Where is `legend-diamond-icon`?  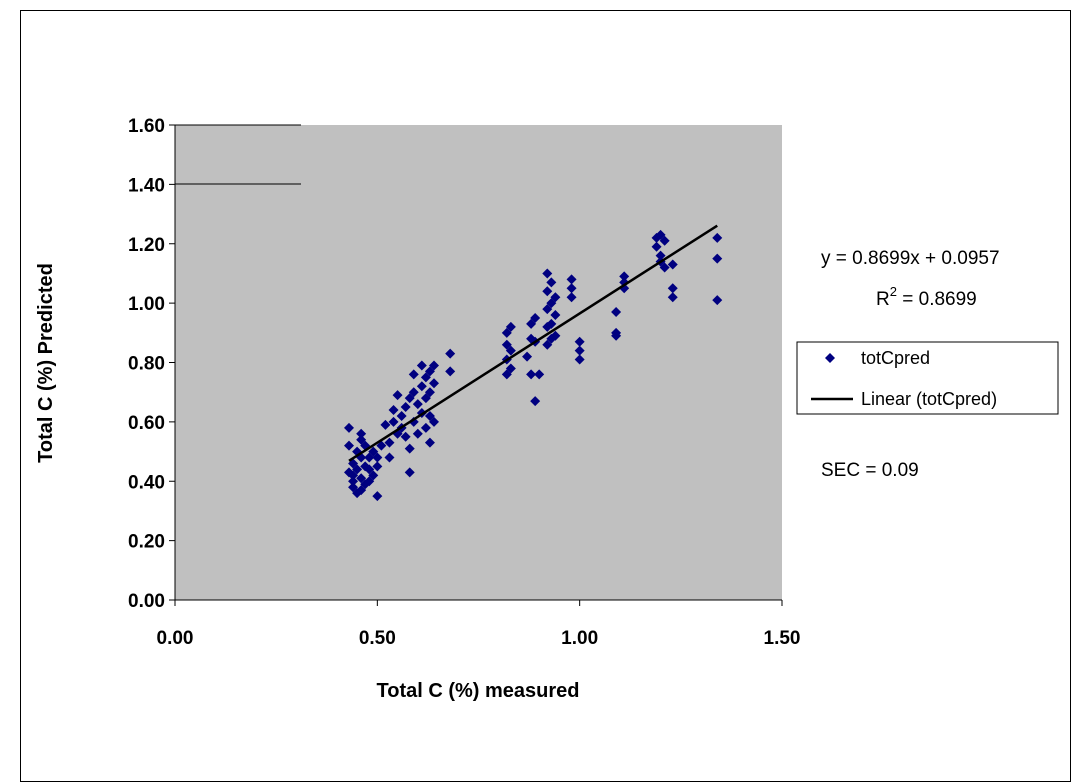
legend-diamond-icon is located at coordinates (830, 358).